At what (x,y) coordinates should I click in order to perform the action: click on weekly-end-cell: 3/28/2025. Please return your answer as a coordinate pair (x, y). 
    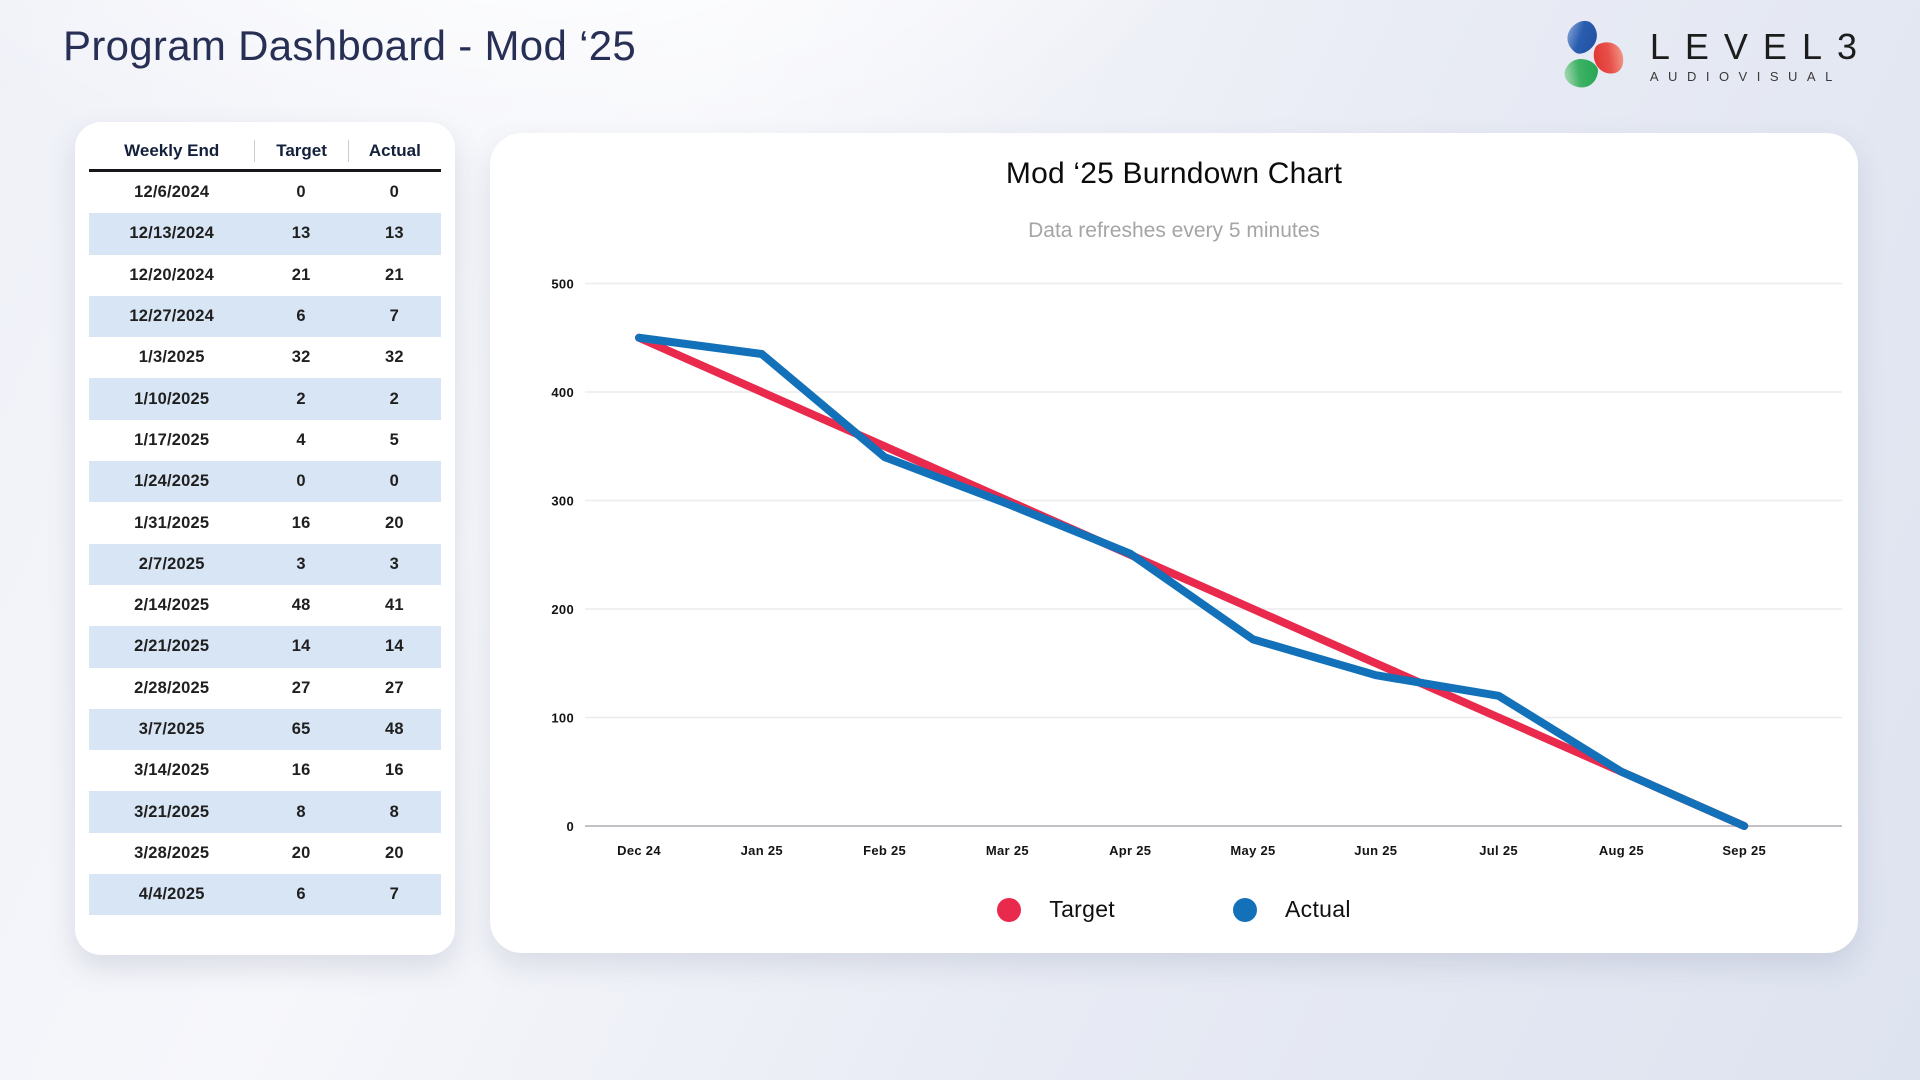
    Looking at the image, I should click on (172, 852).